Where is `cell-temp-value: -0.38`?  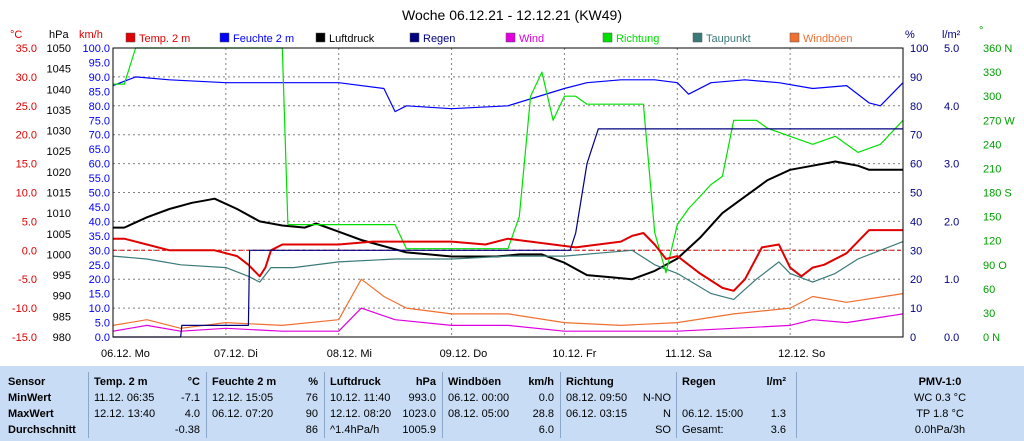
cell-temp-value: -0.38 is located at coordinates (187, 430).